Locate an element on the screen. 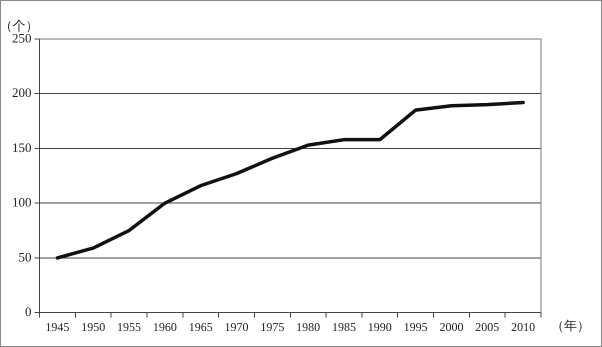  x-tick-label: 1990 is located at coordinates (380, 327).